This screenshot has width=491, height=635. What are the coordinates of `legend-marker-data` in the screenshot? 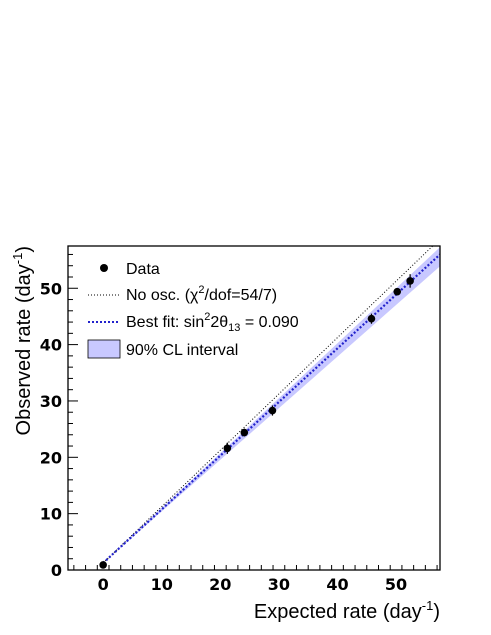 It's located at (104, 268).